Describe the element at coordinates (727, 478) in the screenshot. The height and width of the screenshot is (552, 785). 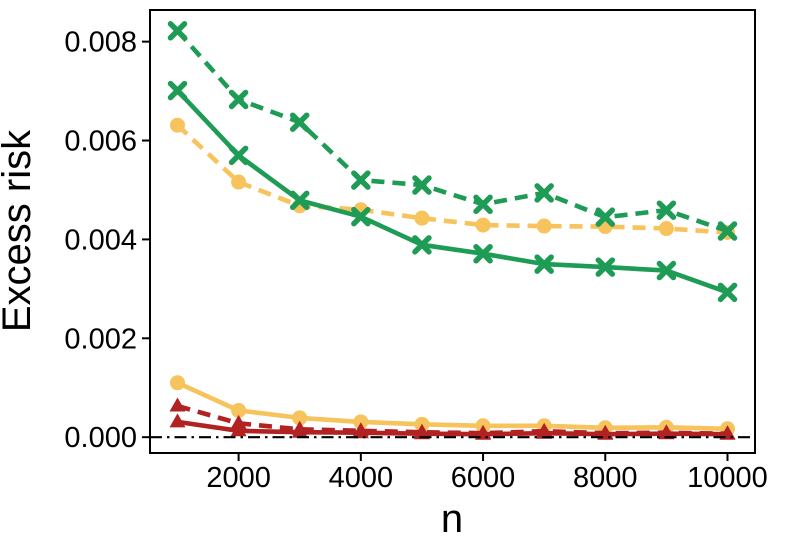
I see `x-tick-label: 10000` at that location.